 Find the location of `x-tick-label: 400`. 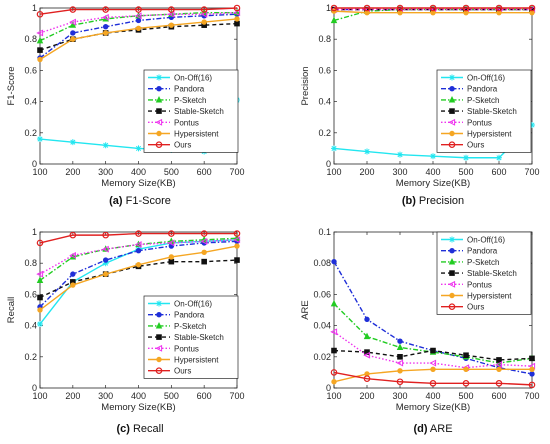

x-tick-label: 400 is located at coordinates (432, 172).